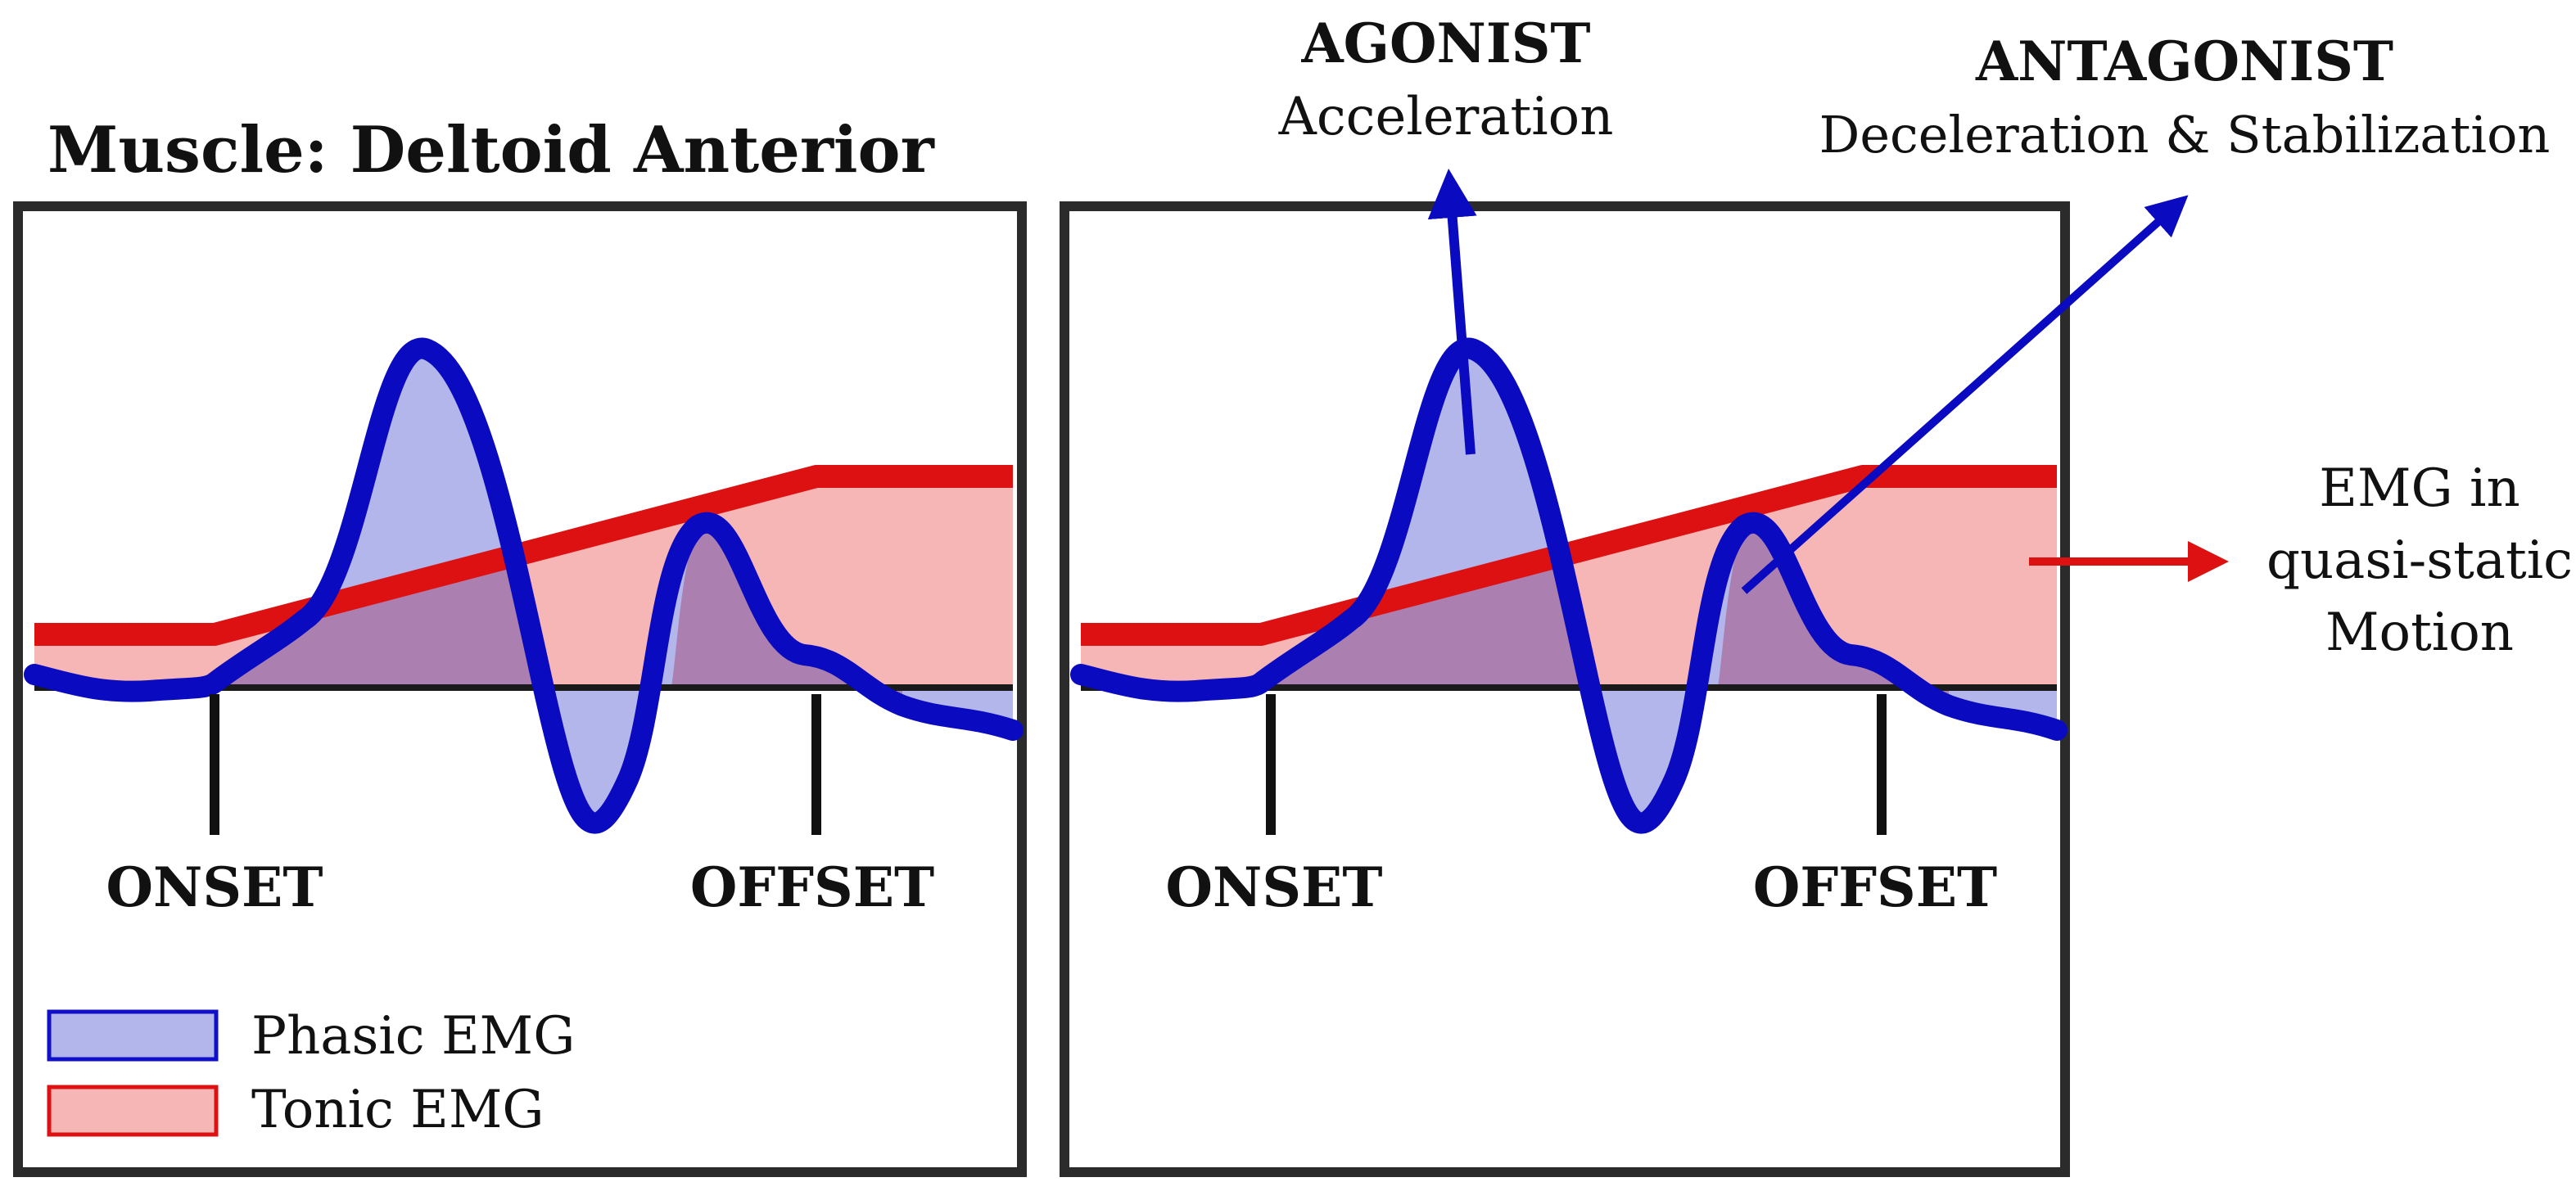  Describe the element at coordinates (398, 1110) in the screenshot. I see `legend-label-tonic: Tonic EMG` at that location.